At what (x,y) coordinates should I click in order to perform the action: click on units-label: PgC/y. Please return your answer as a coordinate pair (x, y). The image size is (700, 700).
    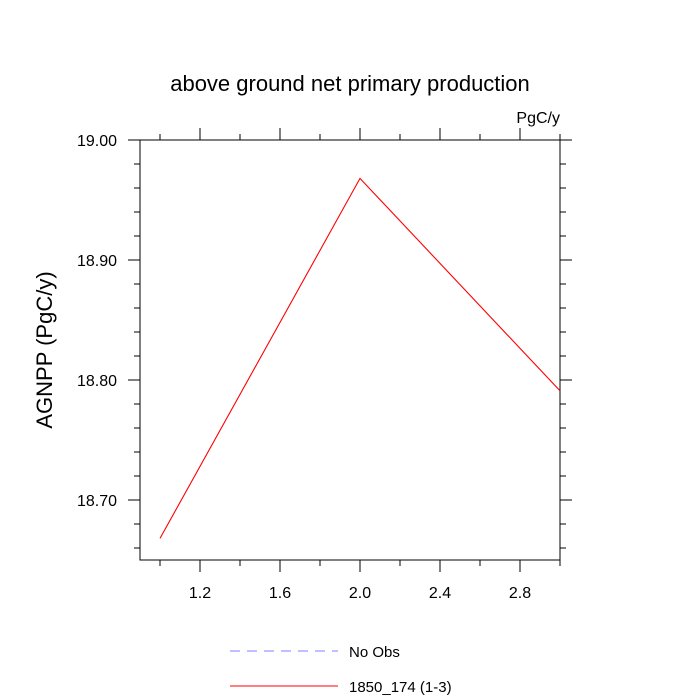
    Looking at the image, I should click on (538, 118).